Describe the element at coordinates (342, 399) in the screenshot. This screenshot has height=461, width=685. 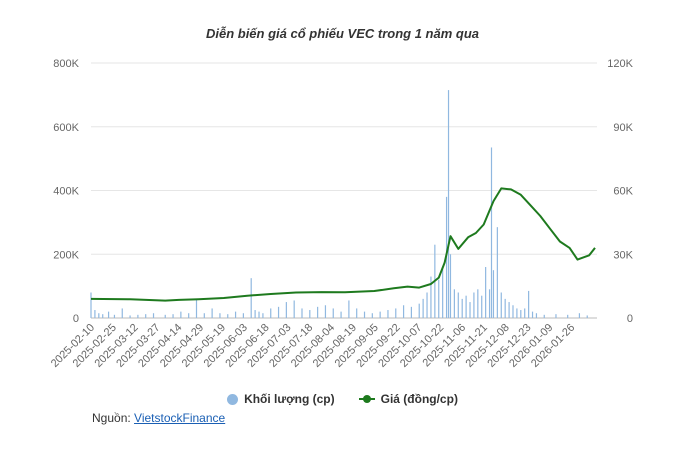
I see `legend: Khối lượng (cp) Giá (đồng/cp)` at that location.